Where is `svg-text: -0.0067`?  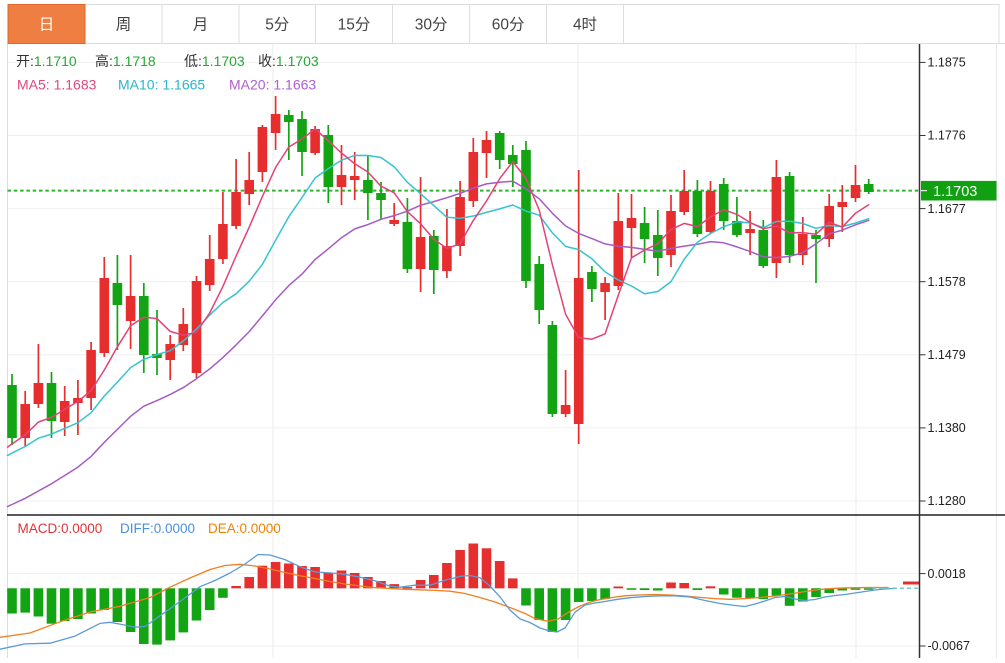 svg-text: -0.0067 is located at coordinates (949, 646).